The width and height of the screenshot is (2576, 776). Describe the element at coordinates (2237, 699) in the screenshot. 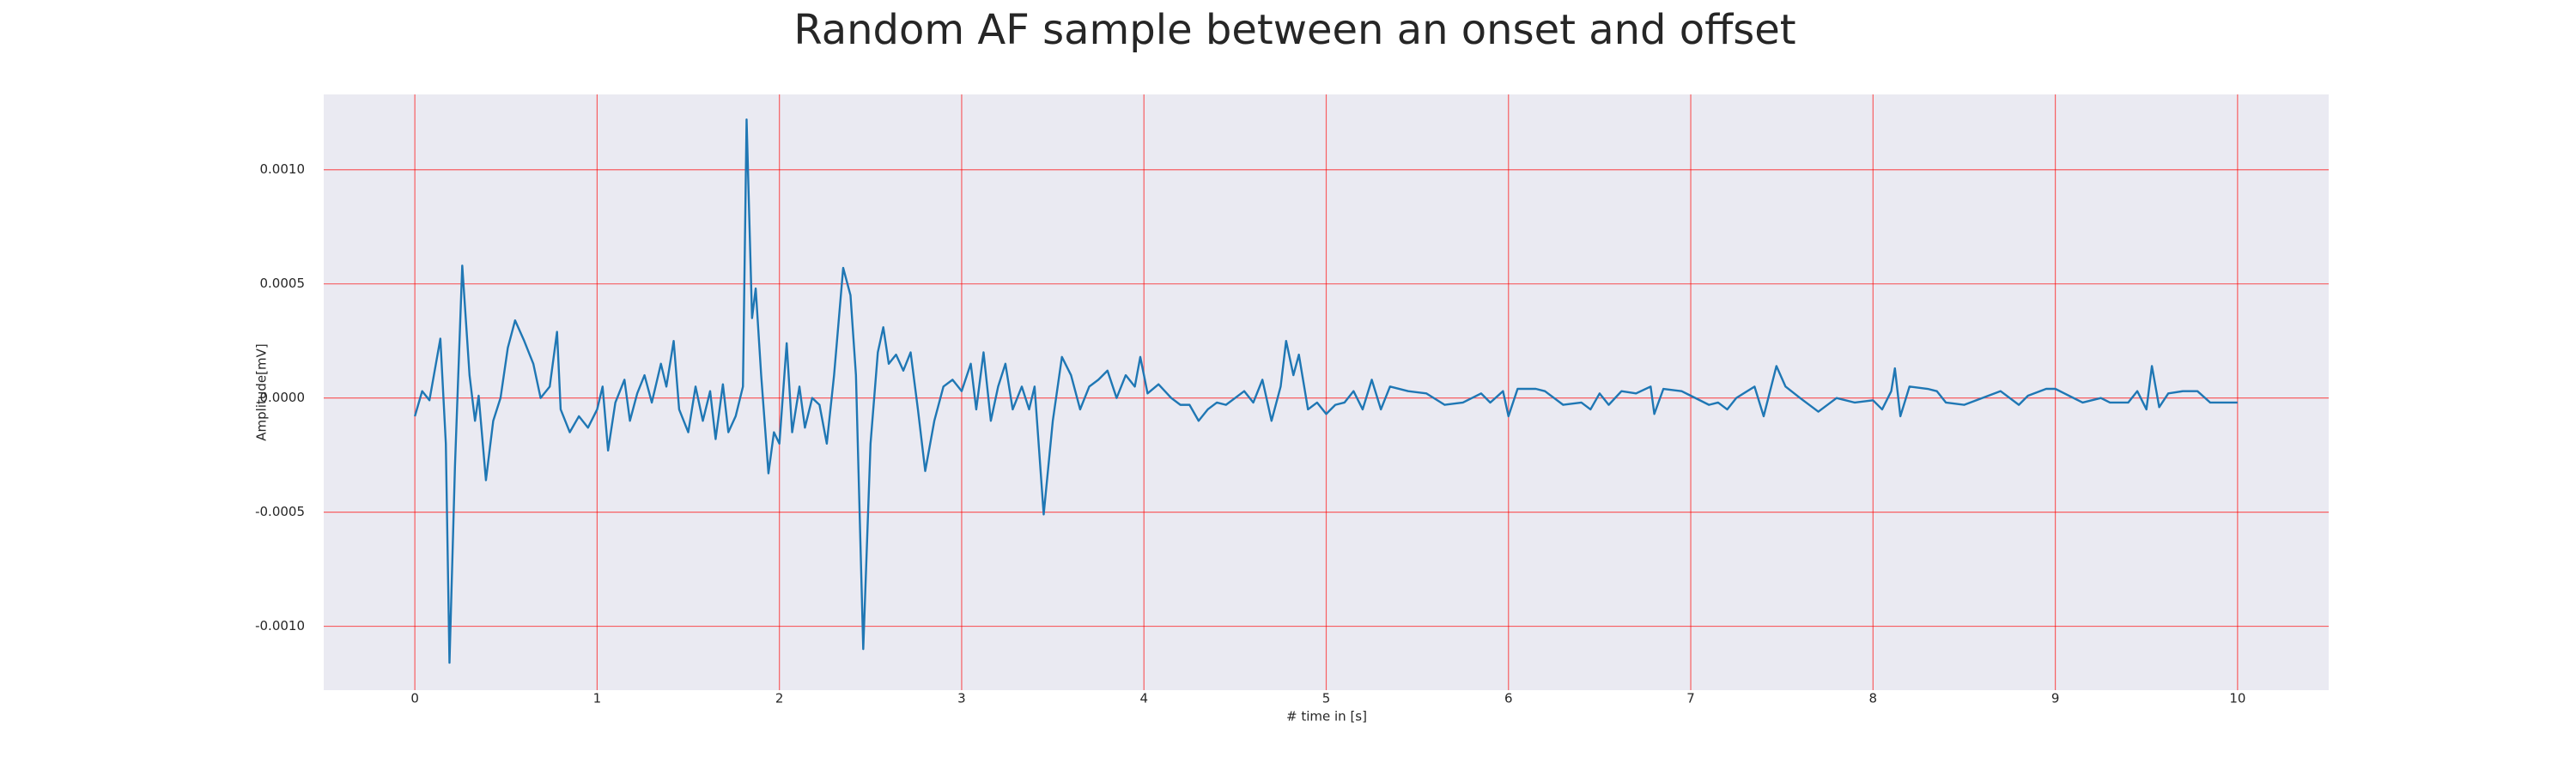

I see `x-tick-label: 10` at that location.